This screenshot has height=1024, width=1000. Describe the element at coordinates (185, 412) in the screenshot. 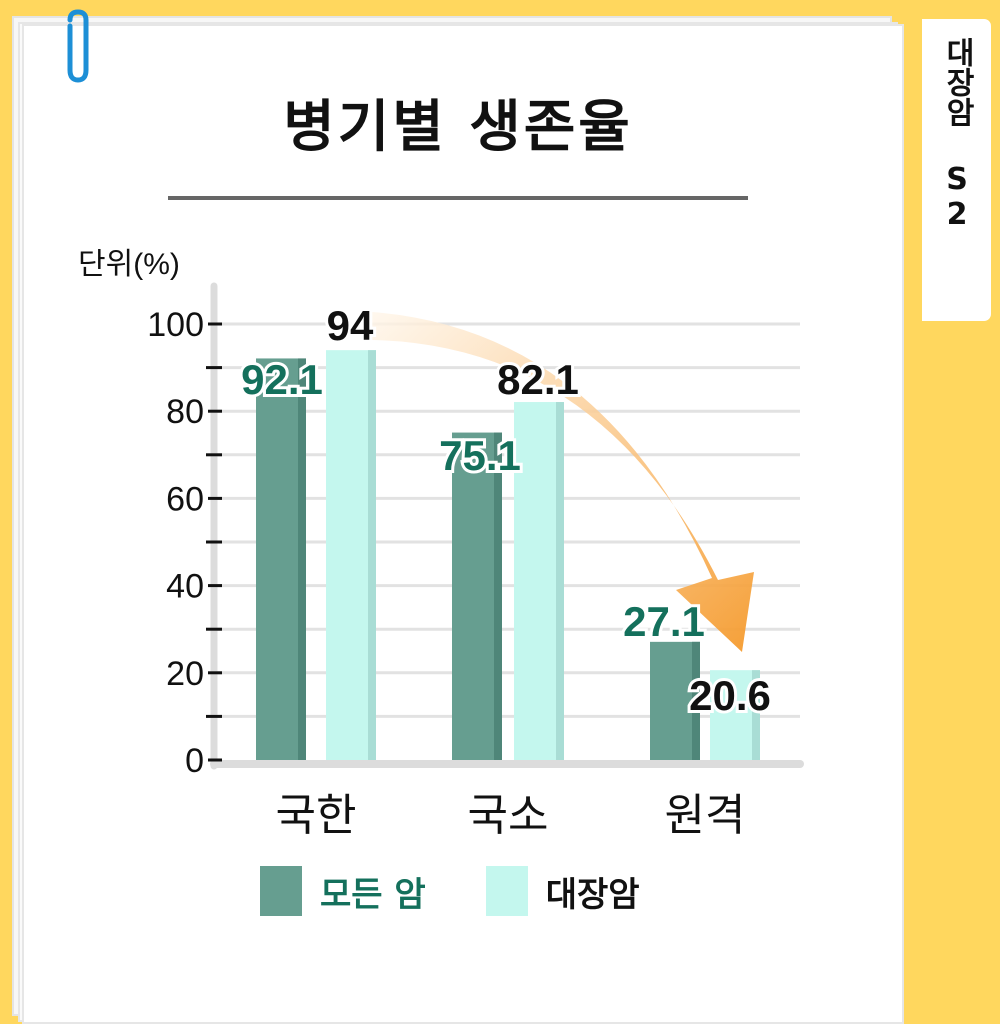

I see `y-tick-label: 80` at that location.